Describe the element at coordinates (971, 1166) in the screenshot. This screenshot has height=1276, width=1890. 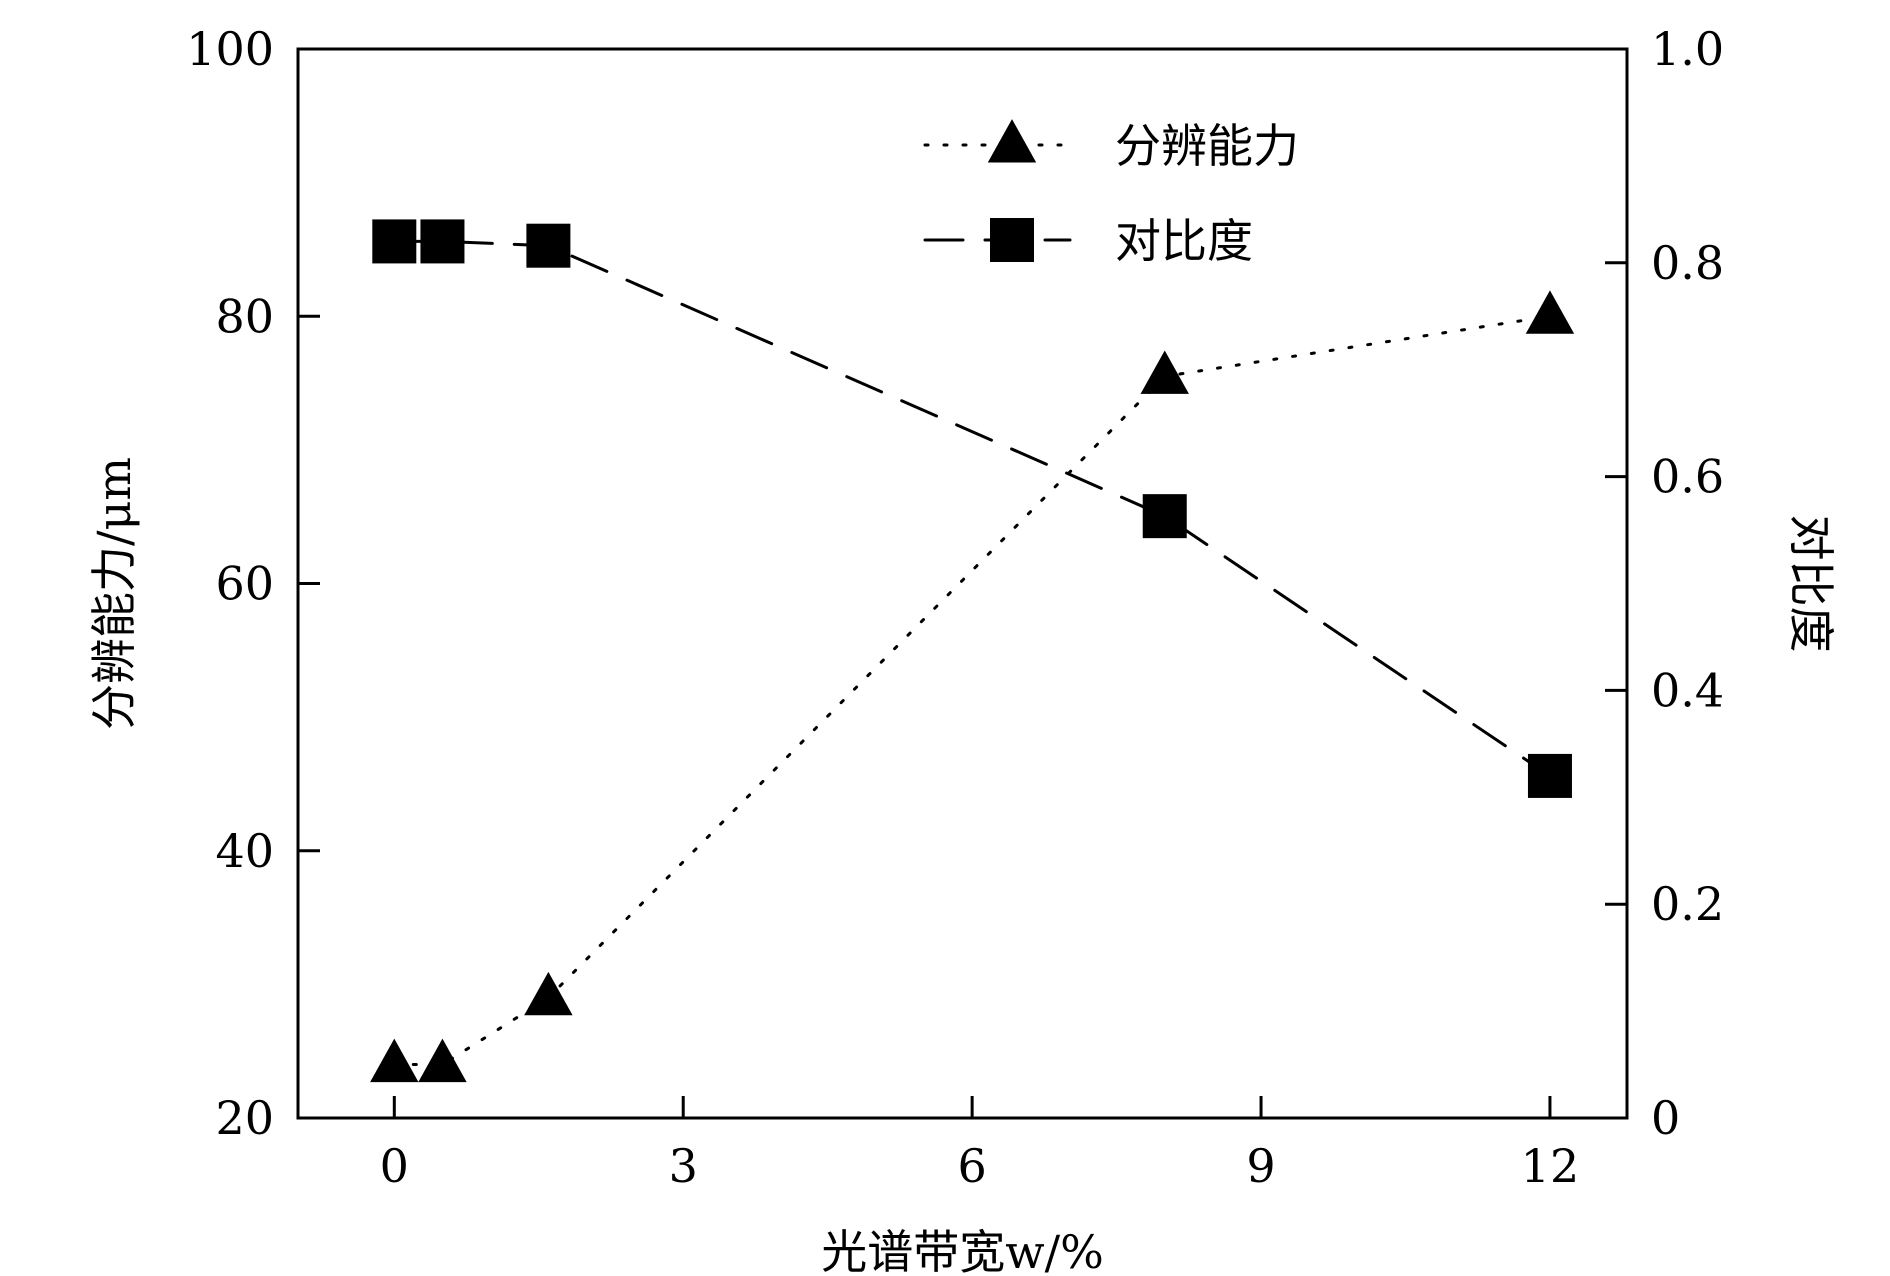
I see `x-tick-label: 6` at that location.